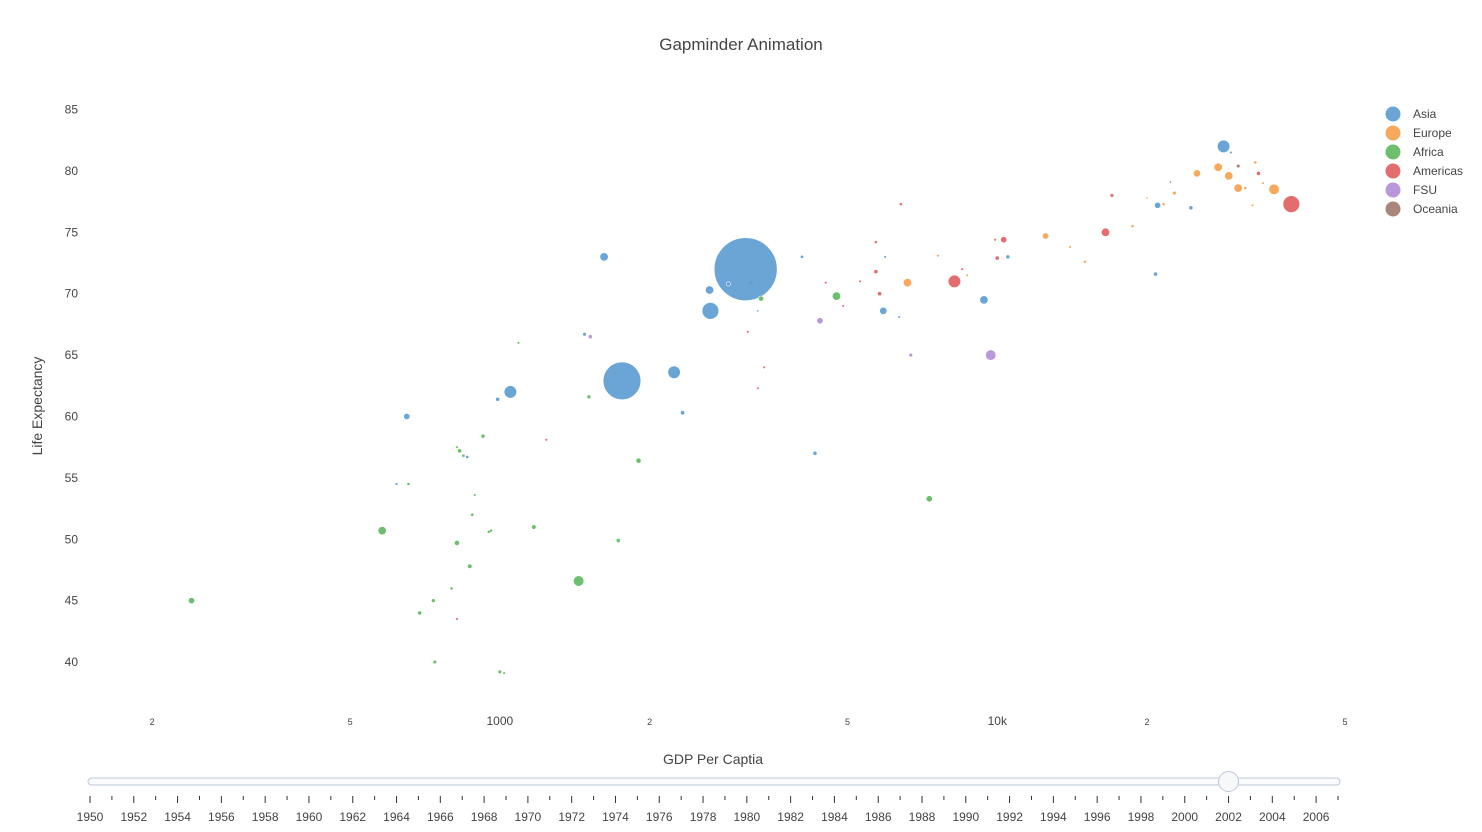  I want to click on legend-item-fsu: FSU, so click(1411, 190).